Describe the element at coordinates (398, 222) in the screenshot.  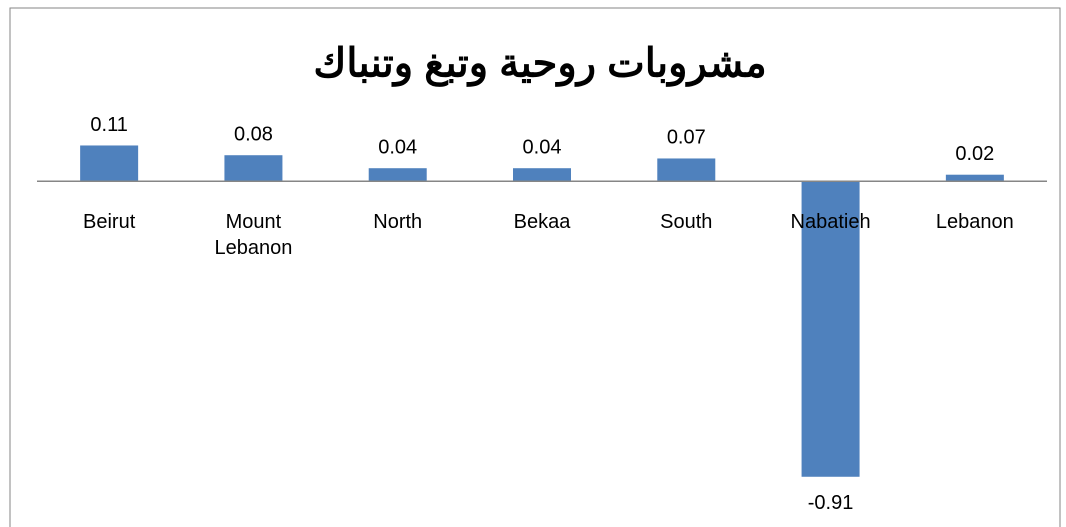
I see `x-tick-label: North` at that location.